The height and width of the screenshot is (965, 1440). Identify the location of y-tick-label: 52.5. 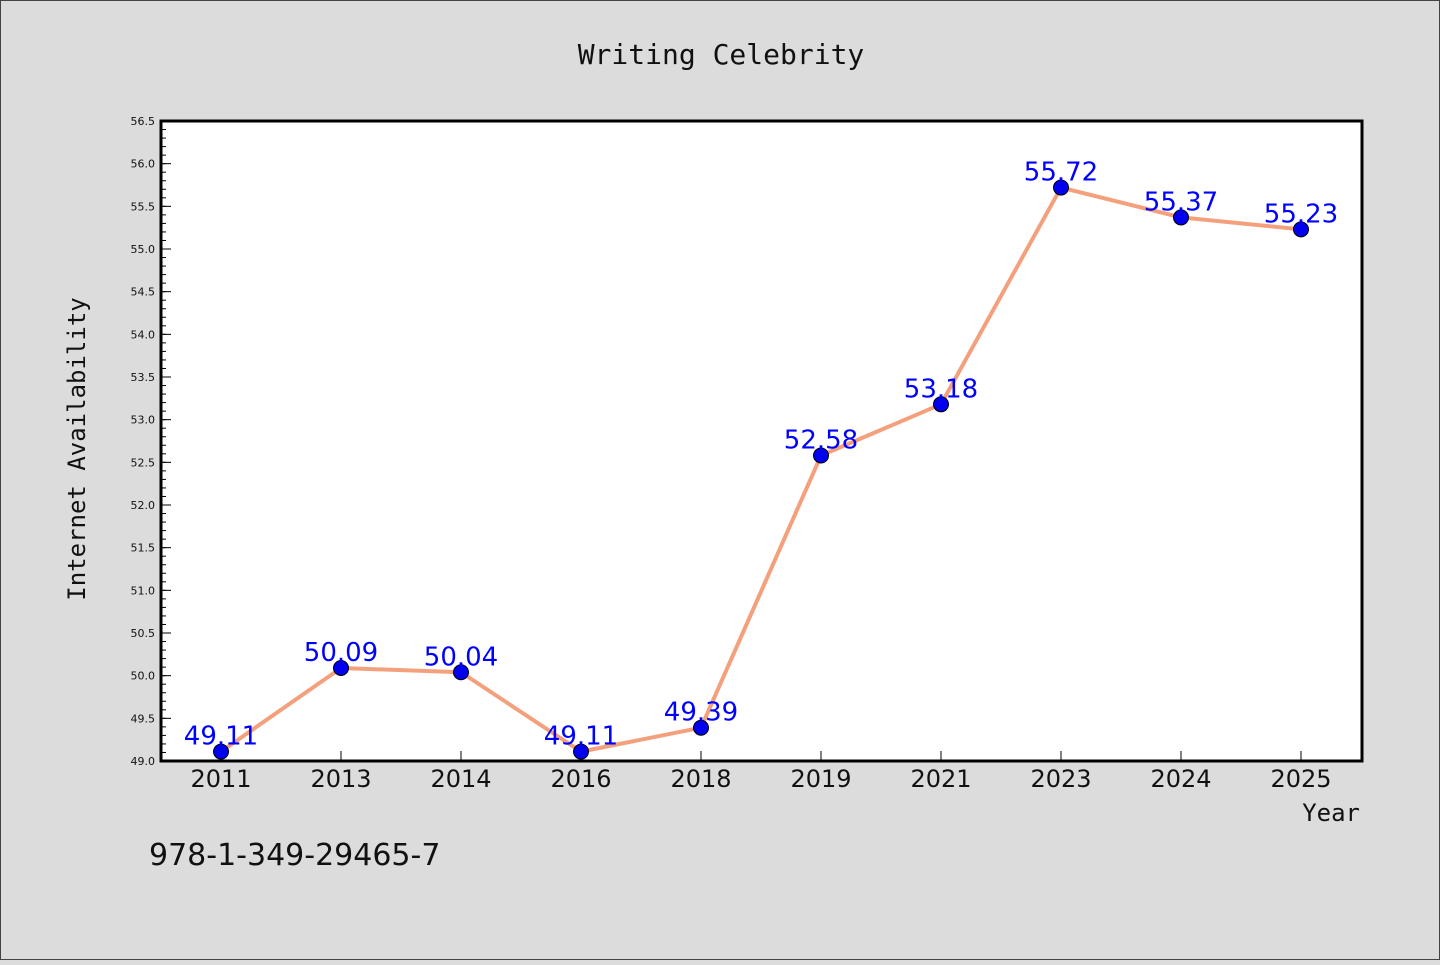
(143, 462).